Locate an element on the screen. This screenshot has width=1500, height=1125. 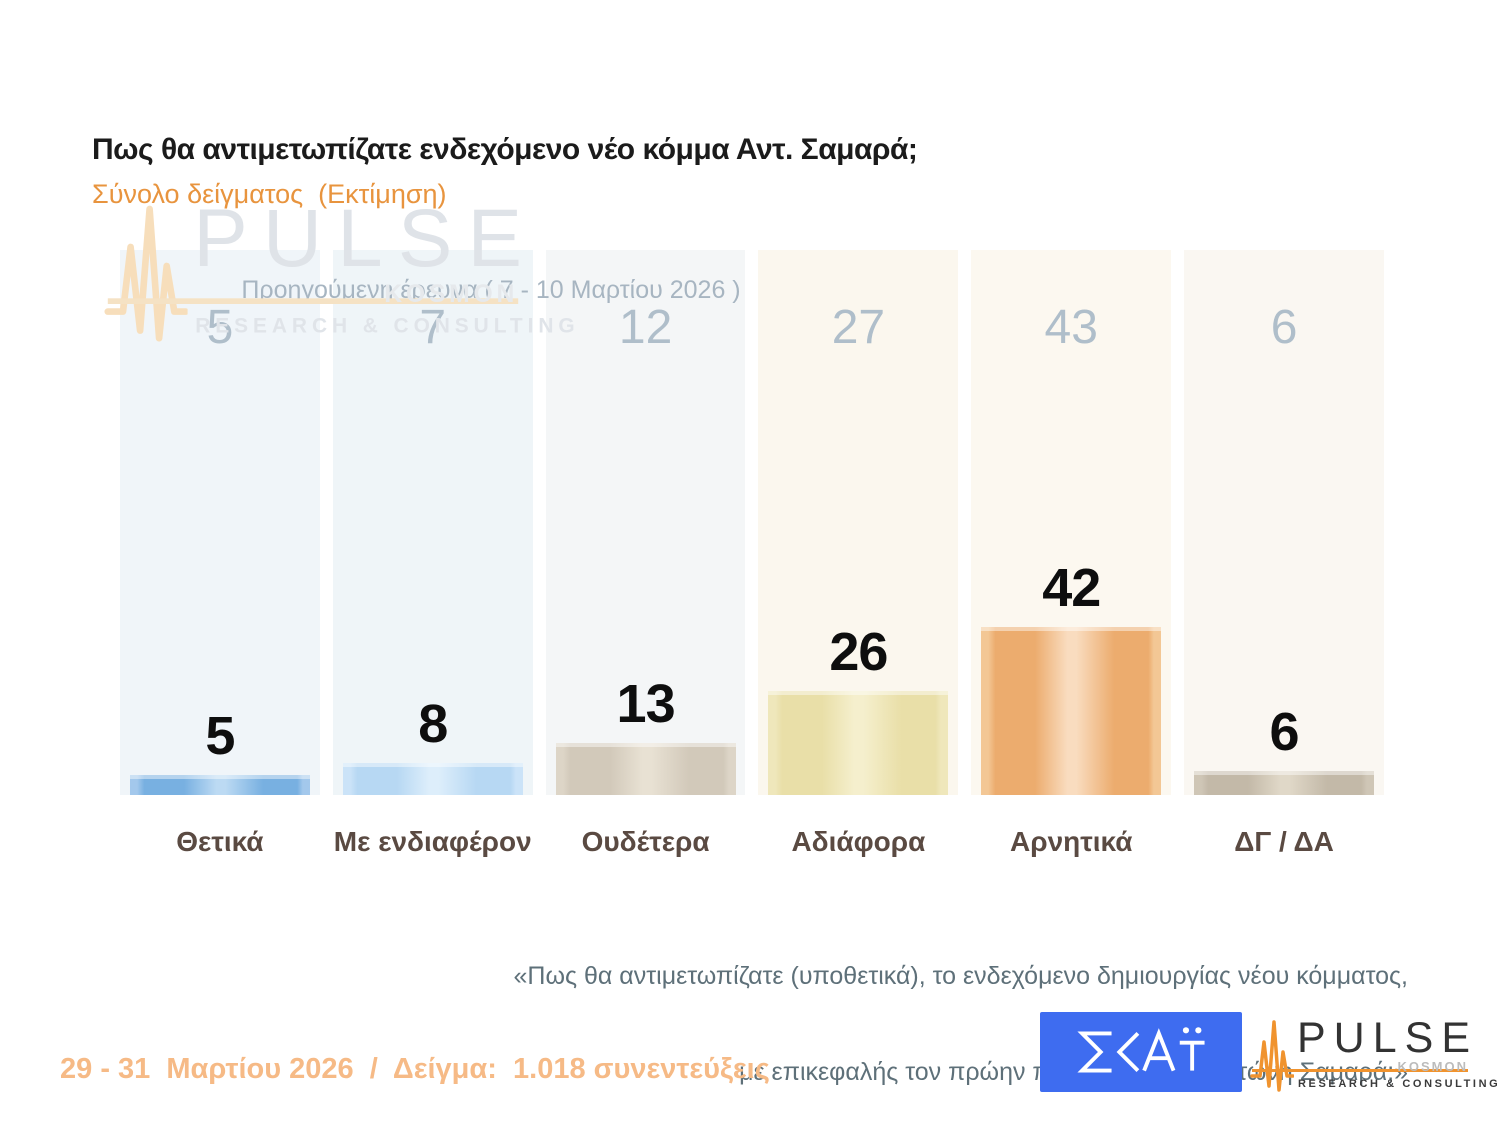
current-value: 6 is located at coordinates (1284, 732).